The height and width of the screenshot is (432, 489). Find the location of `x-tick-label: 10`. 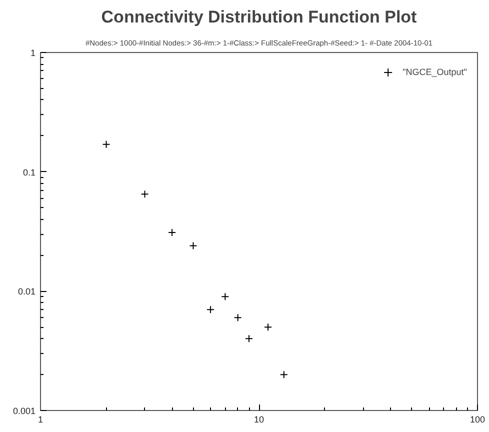

x-tick-label: 10 is located at coordinates (259, 419).